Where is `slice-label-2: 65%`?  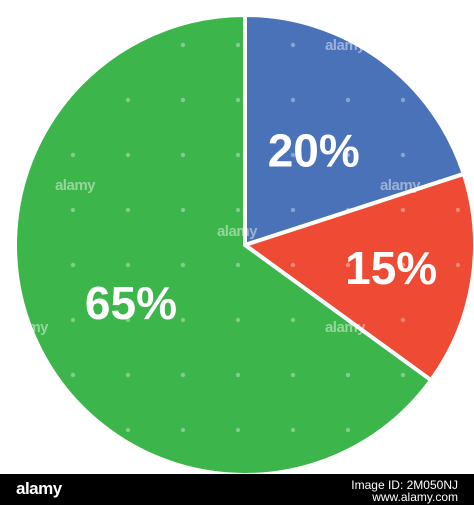
slice-label-2: 65% is located at coordinates (131, 303).